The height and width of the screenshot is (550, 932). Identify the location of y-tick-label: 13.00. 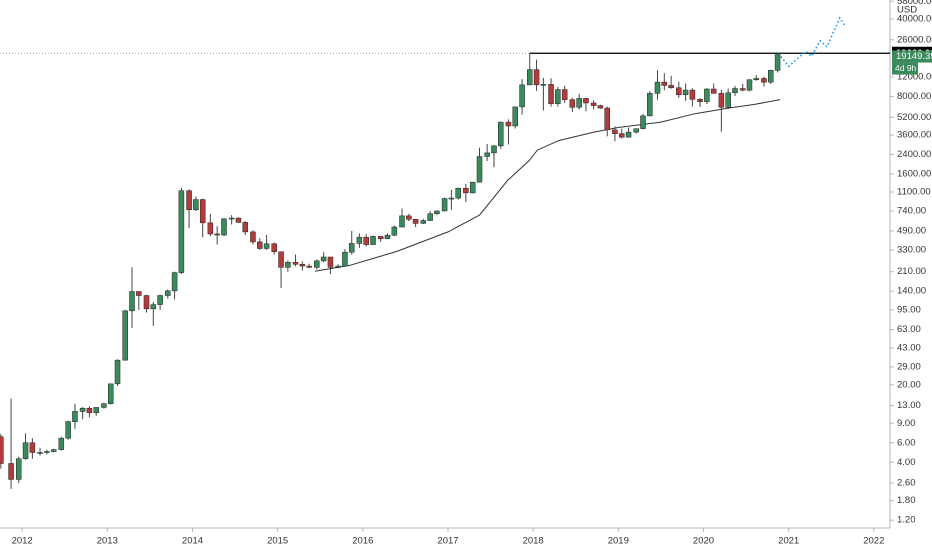
(909, 405).